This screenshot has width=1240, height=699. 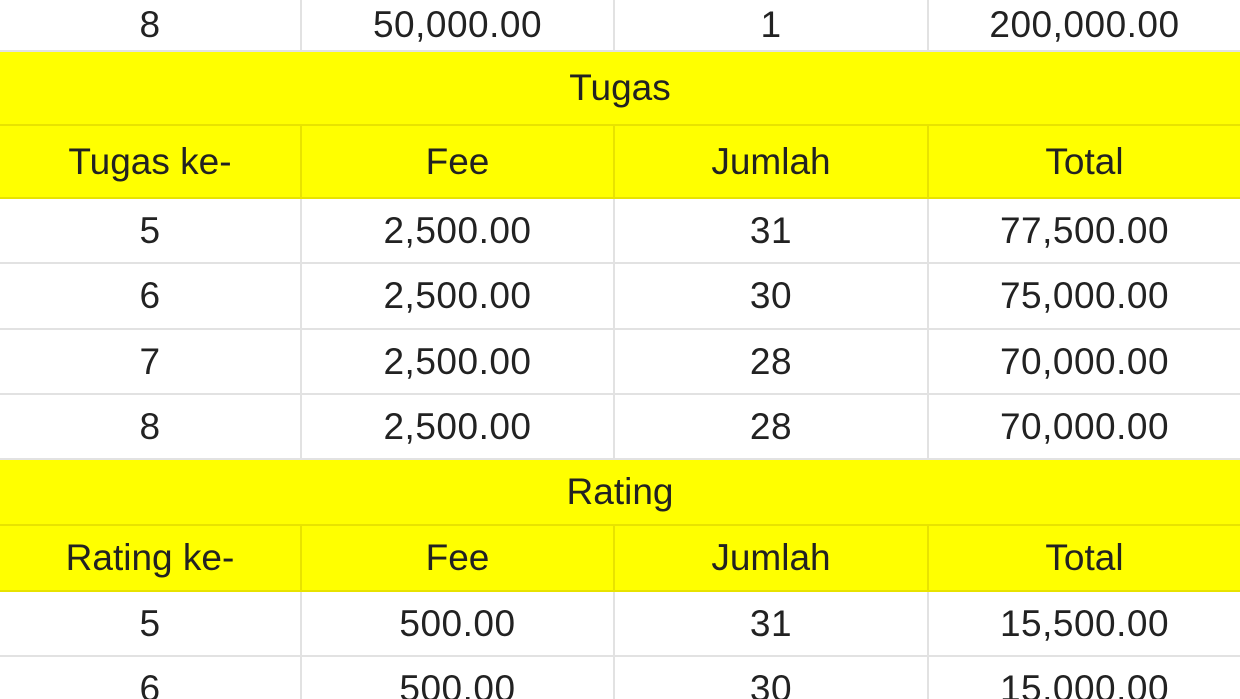 I want to click on column-header-row-rating: Rating ke- Fee Jumlah Total, so click(x=620, y=559).